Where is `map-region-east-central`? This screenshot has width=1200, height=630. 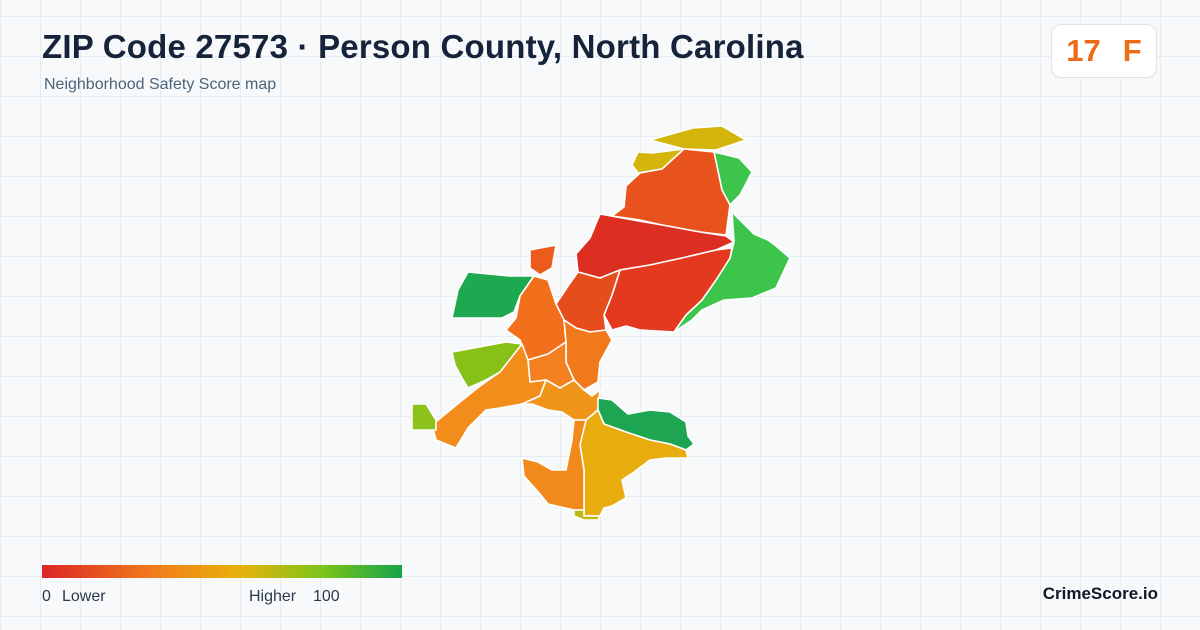 map-region-east-central is located at coordinates (668, 290).